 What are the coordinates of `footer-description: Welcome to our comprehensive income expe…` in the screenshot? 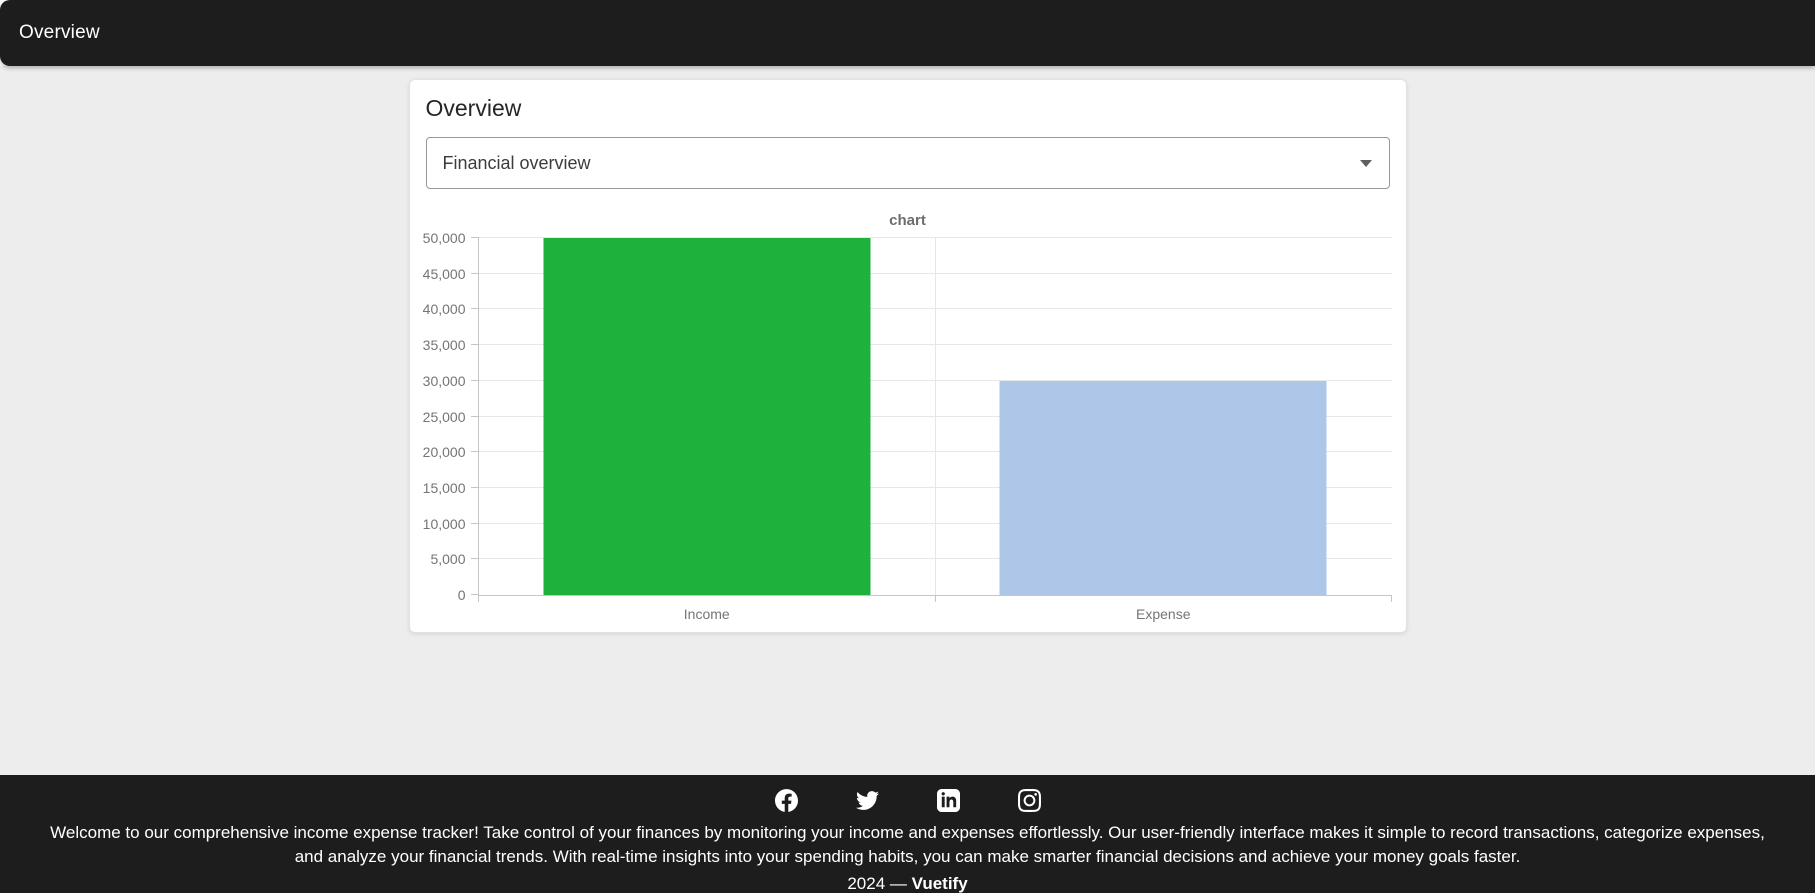 It's located at (907, 844).